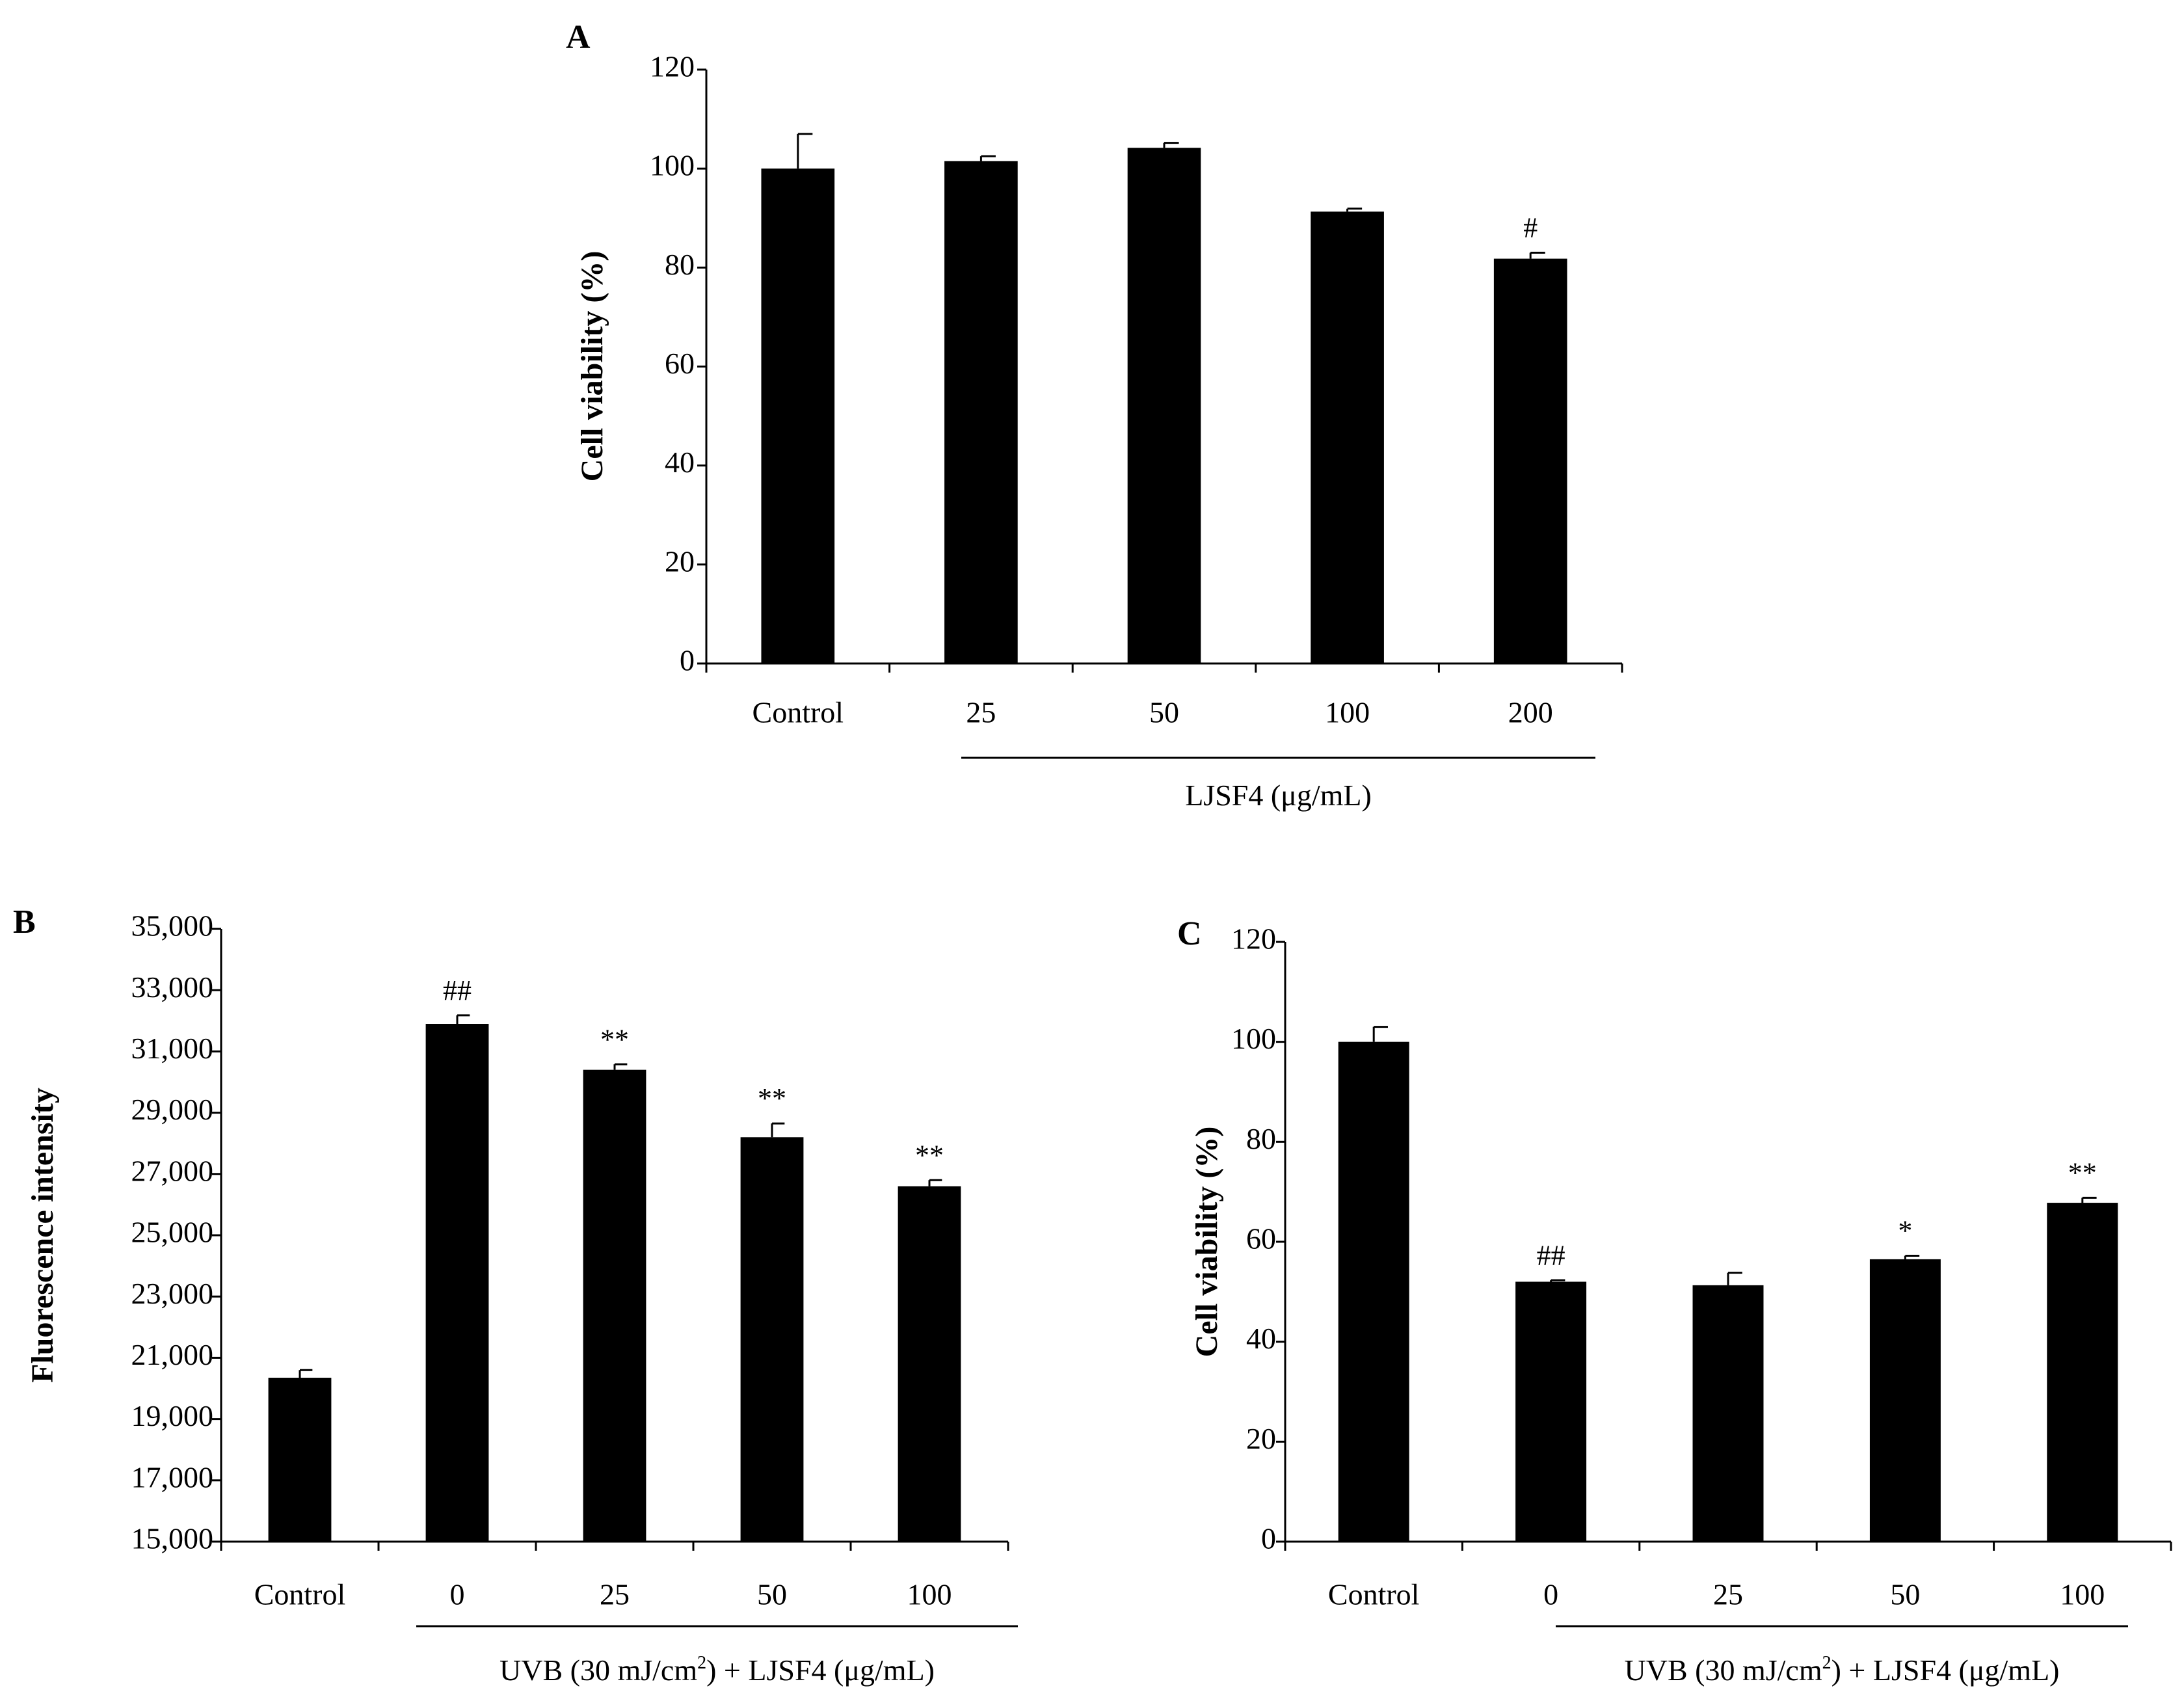  What do you see at coordinates (1530, 228) in the screenshot?
I see `significance-mark: #` at bounding box center [1530, 228].